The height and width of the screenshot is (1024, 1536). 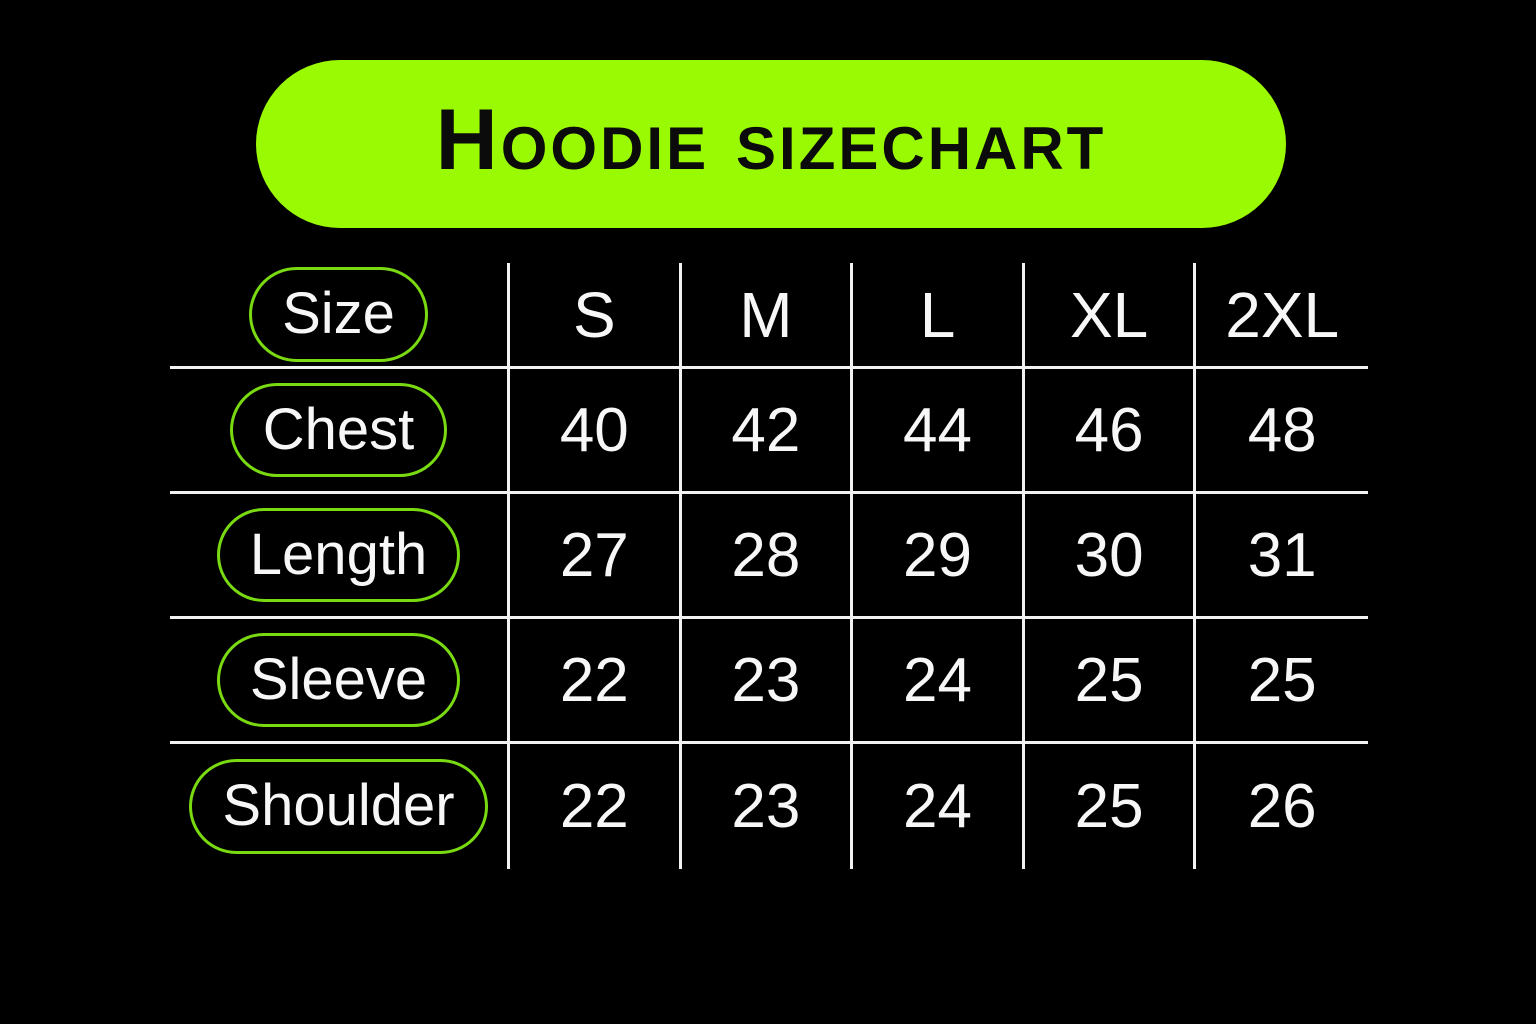 What do you see at coordinates (596, 431) in the screenshot?
I see `chest-value-s: 40` at bounding box center [596, 431].